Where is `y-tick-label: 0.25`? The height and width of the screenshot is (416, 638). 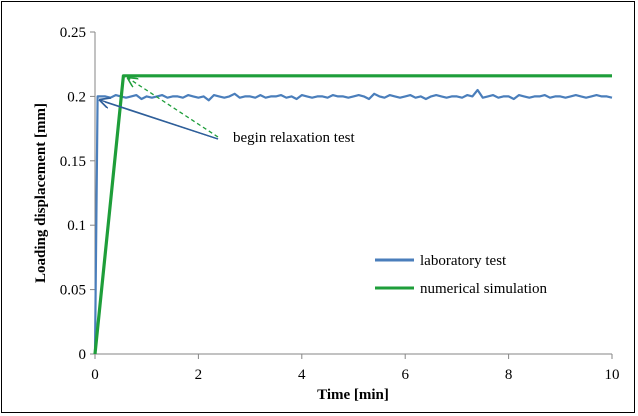 y-tick-label: 0.25 is located at coordinates (73, 33).